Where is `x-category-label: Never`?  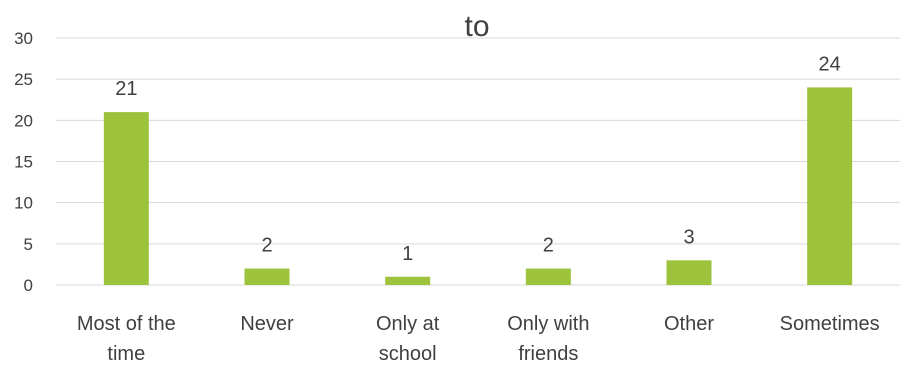 x-category-label: Never is located at coordinates (267, 324).